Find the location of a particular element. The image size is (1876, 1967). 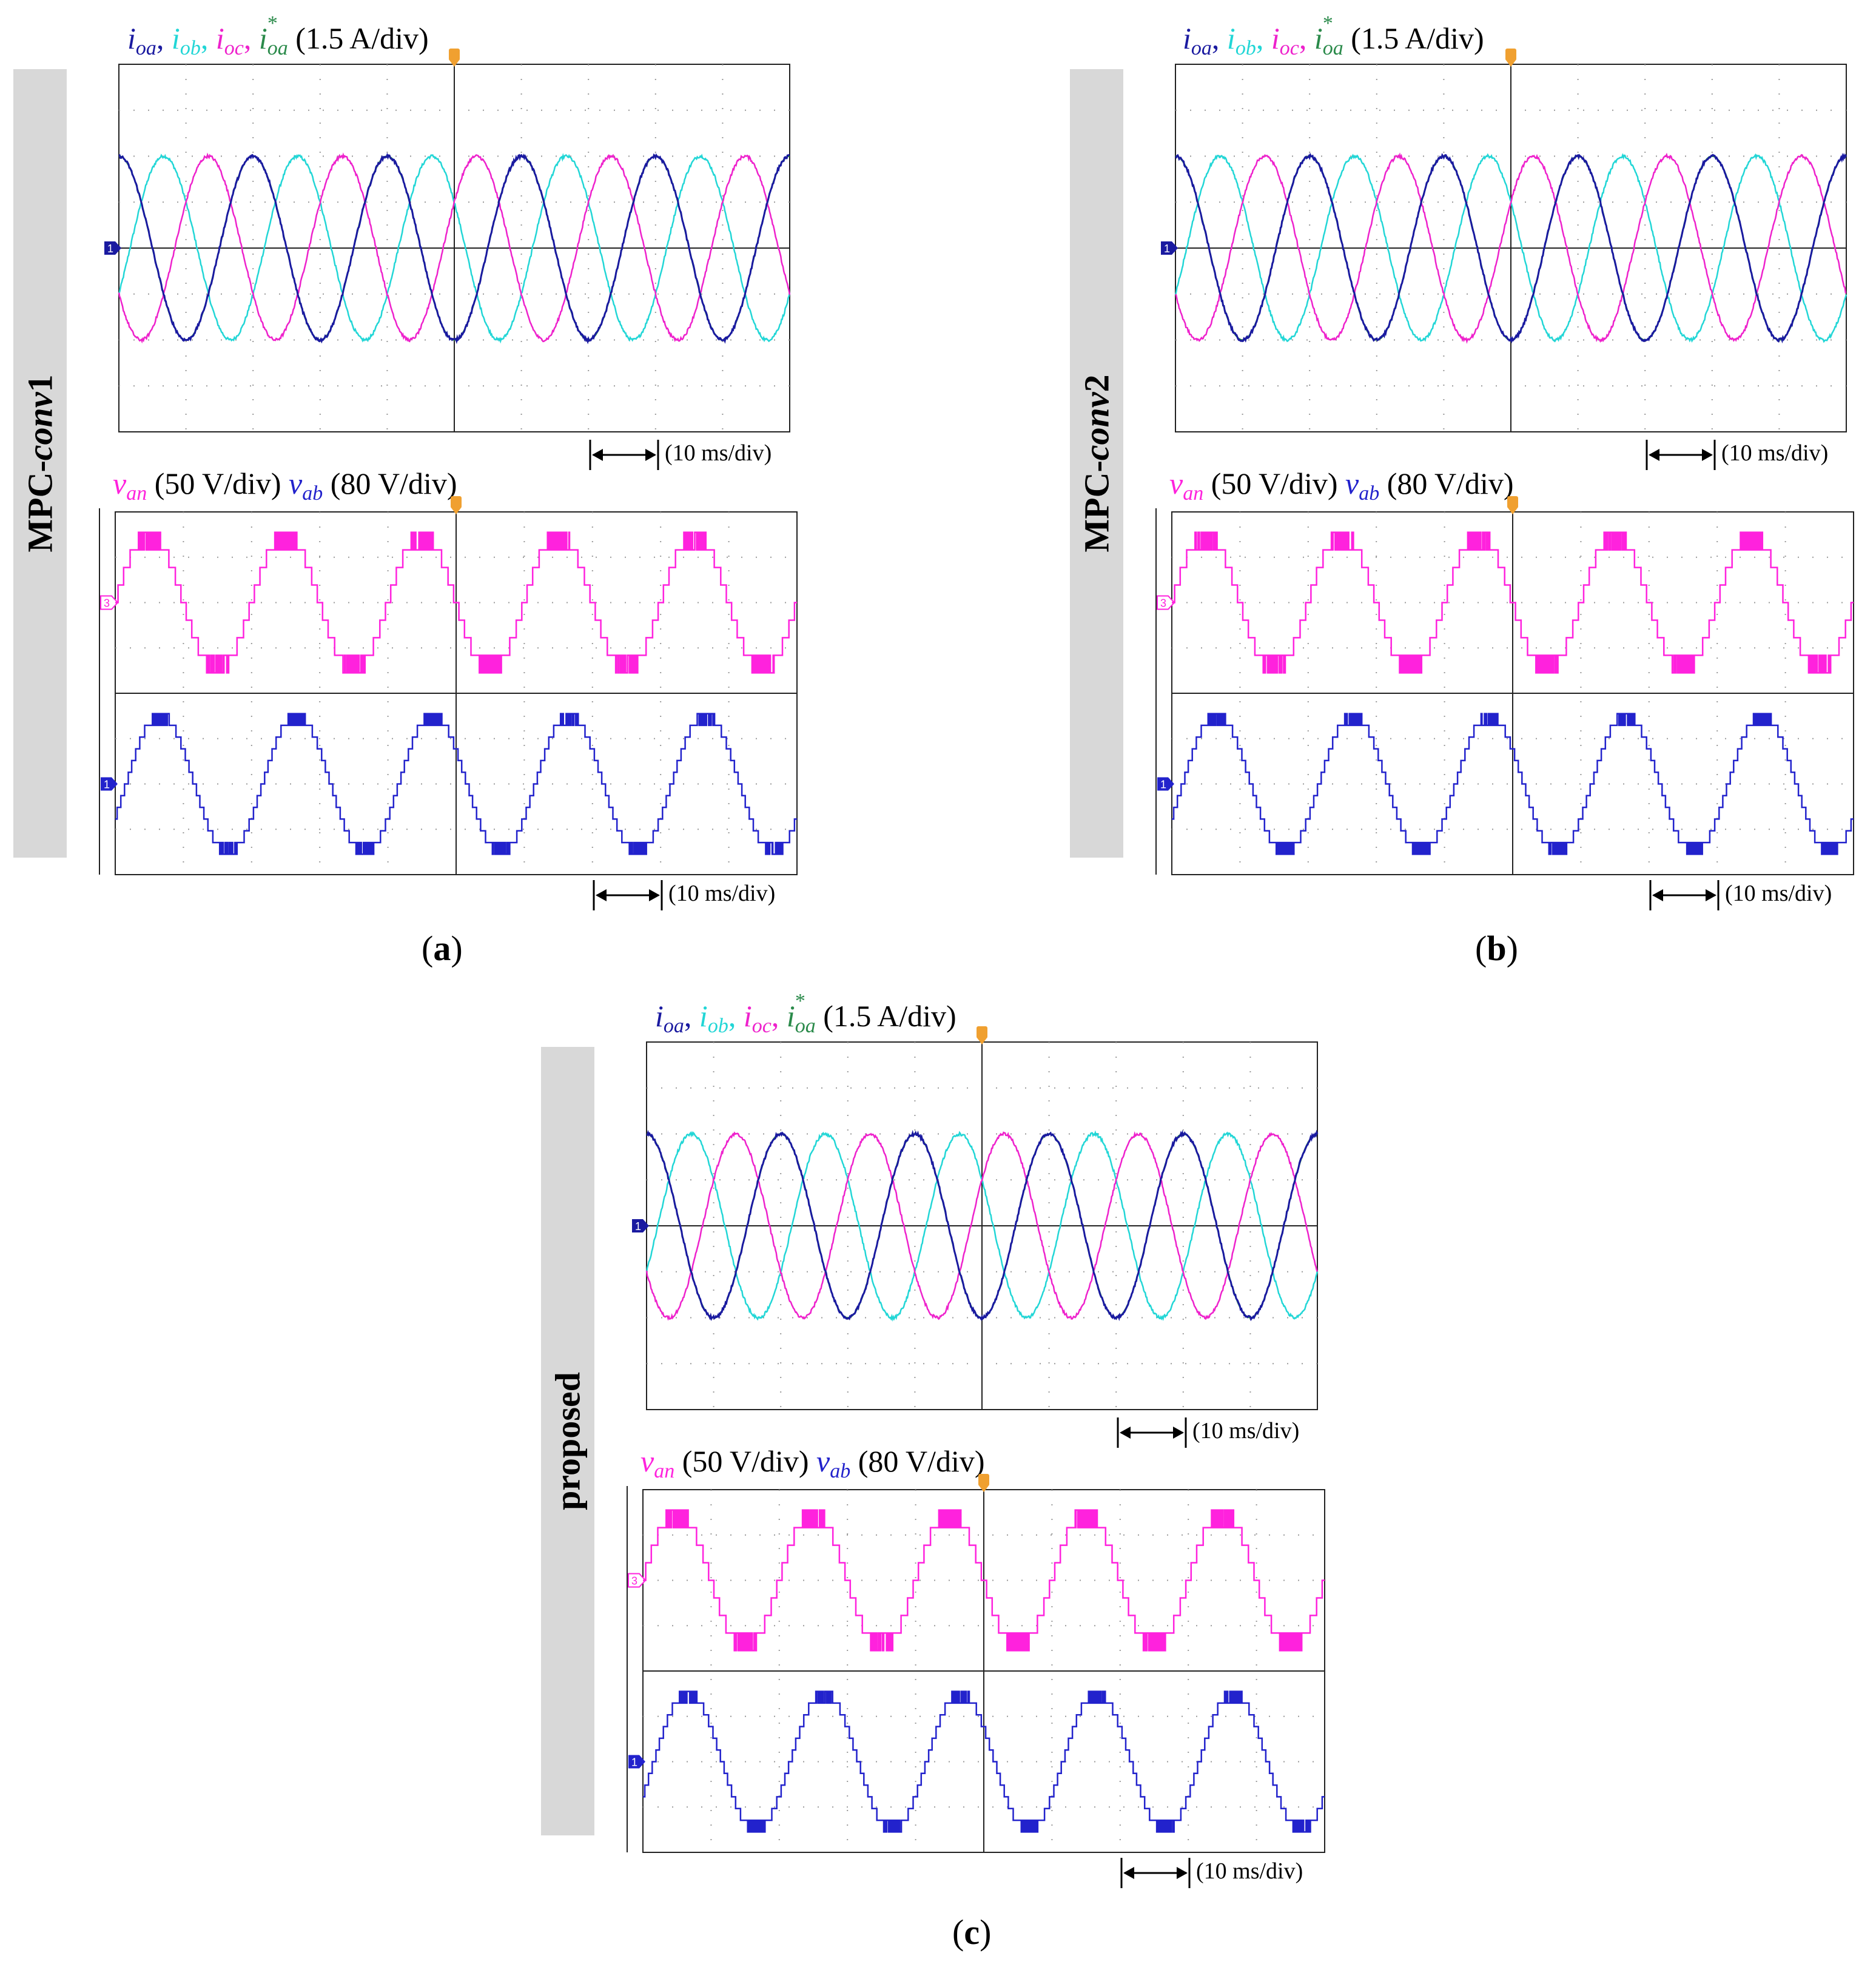

sidebar-label-a: MPC-conv1 is located at coordinates (40, 463).